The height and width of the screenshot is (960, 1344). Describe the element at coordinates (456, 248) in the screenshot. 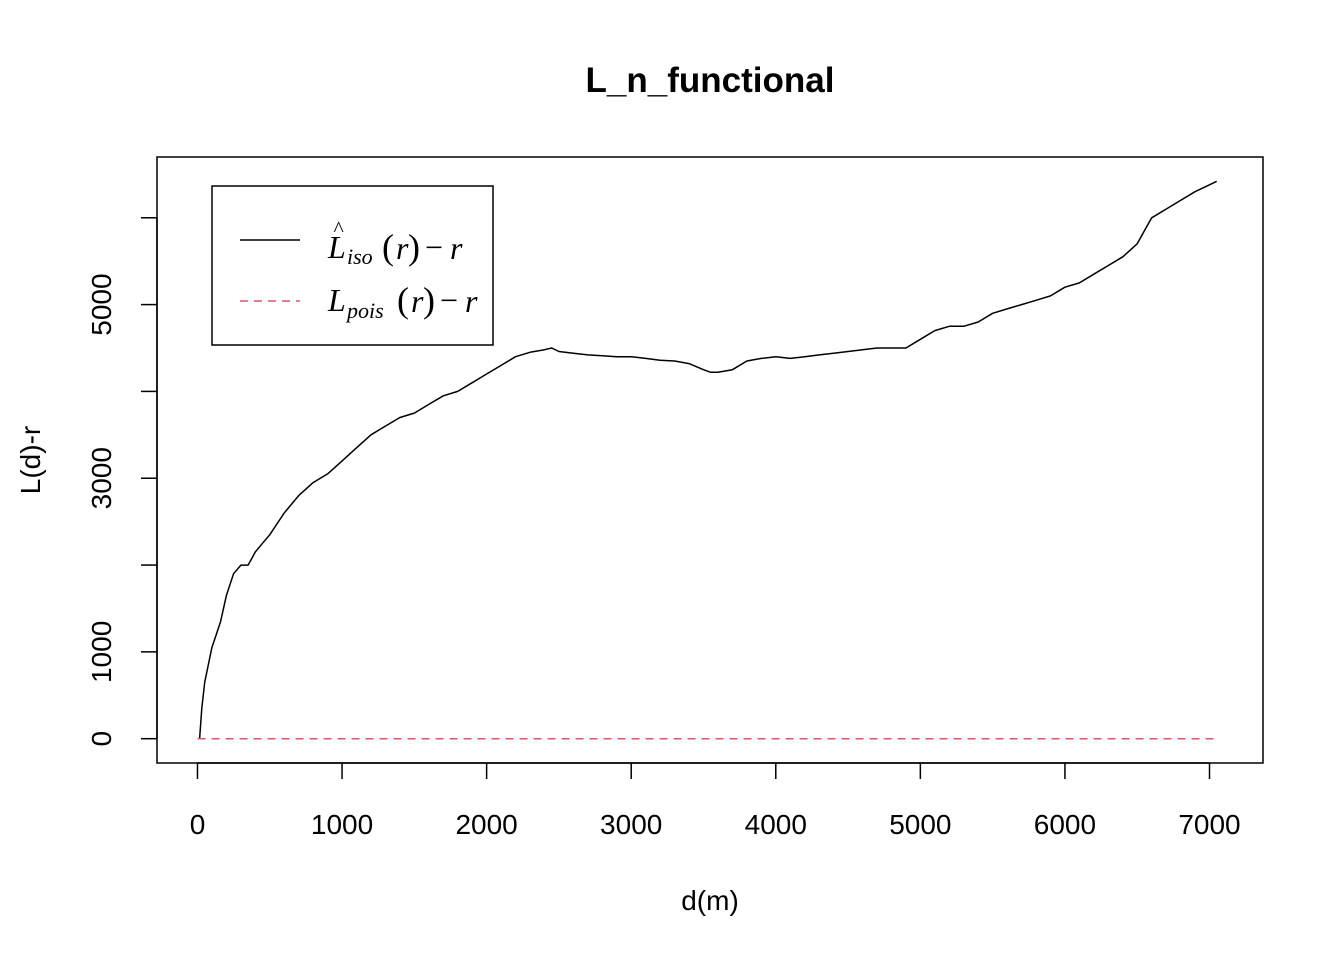

I see `legend-iso-tail: r` at that location.